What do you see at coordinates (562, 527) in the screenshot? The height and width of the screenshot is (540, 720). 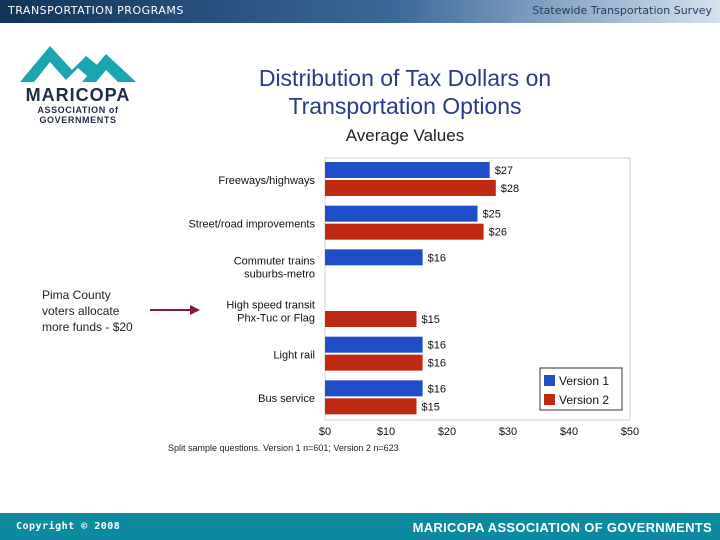 I see `footer-org: MARICOPA ASSOCIATION OF GOVERNMENTS` at bounding box center [562, 527].